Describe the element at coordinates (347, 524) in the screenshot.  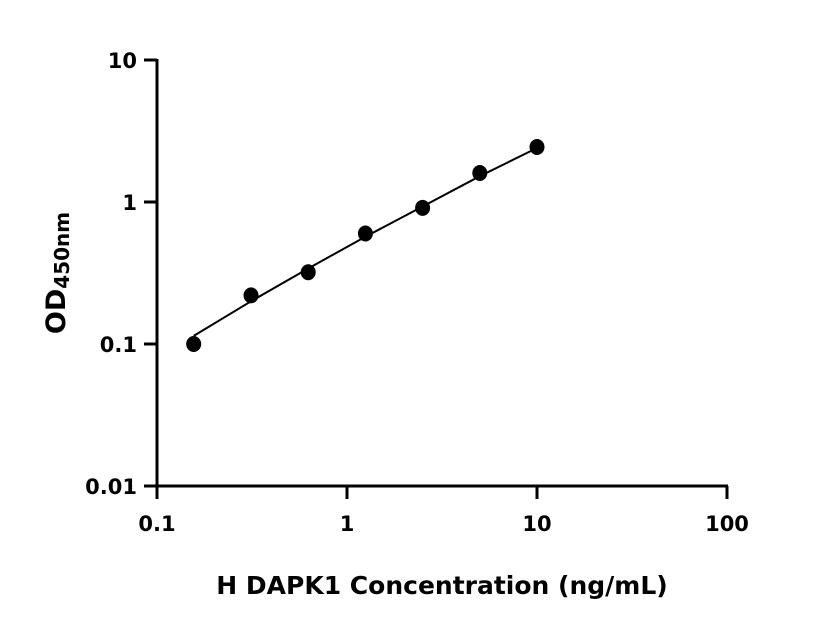
I see `x-tick-label: 1` at that location.